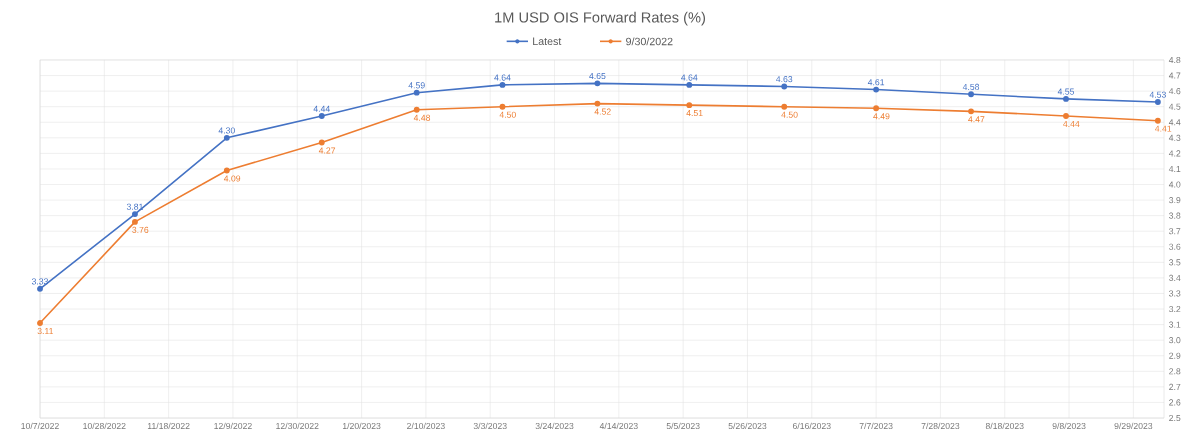 Image resolution: width=1200 pixels, height=440 pixels. I want to click on data-label: 4.52, so click(602, 111).